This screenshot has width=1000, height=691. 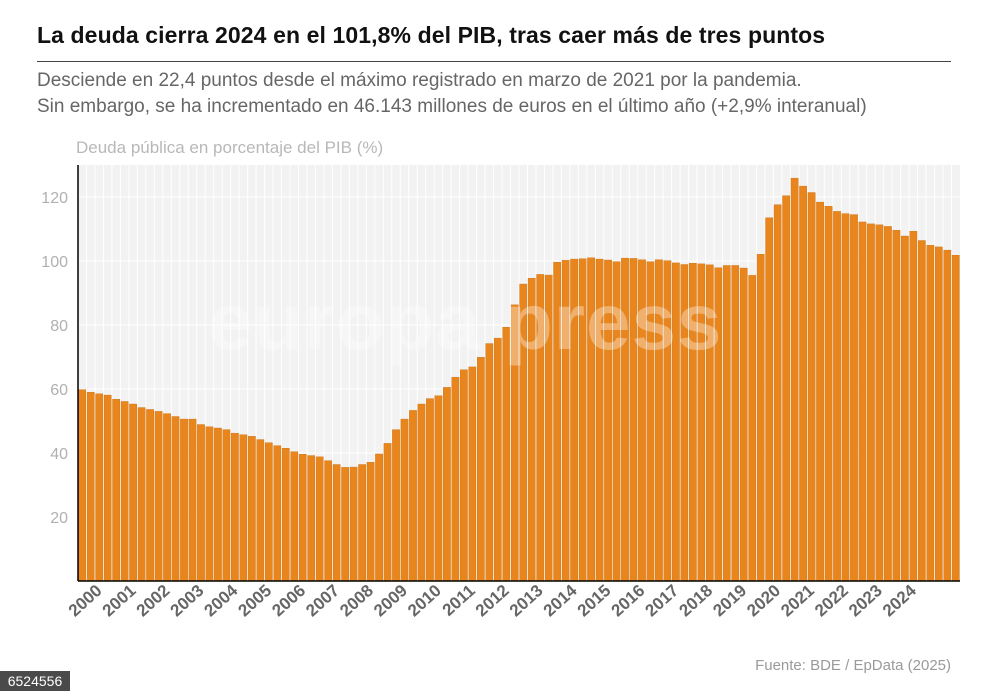 I want to click on x-tick-label: 2019, so click(x=729, y=600).